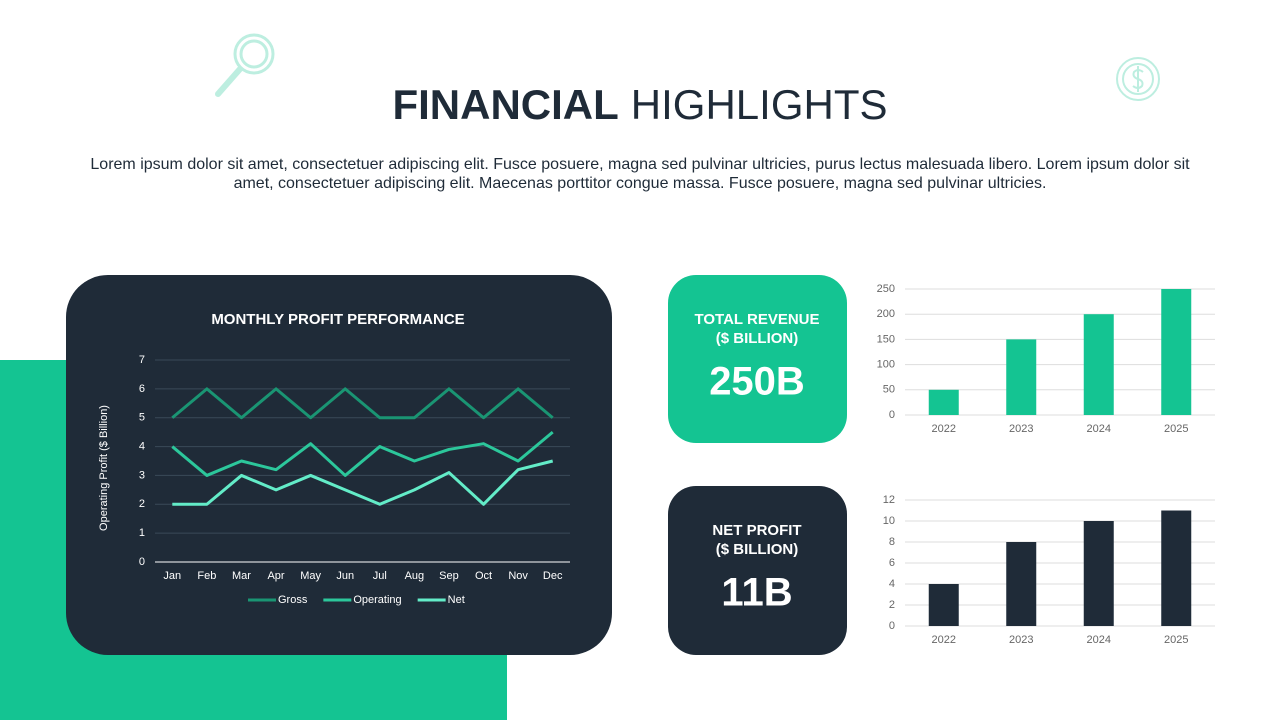  What do you see at coordinates (889, 500) in the screenshot?
I see `y-tick-label: 12` at bounding box center [889, 500].